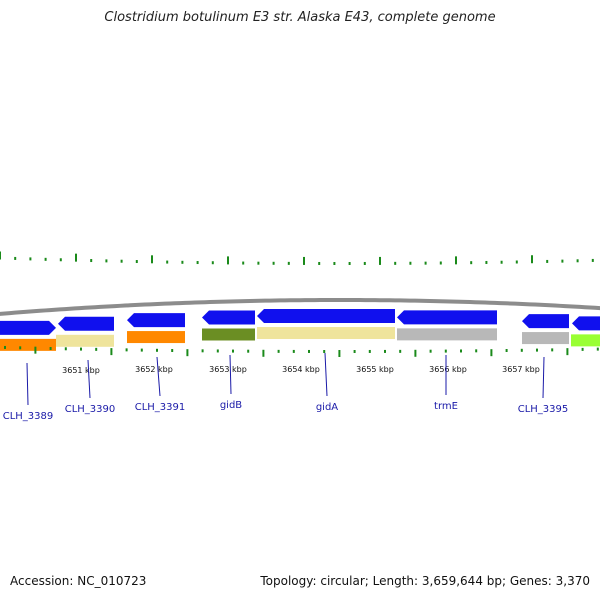 The height and width of the screenshot is (600, 600). Describe the element at coordinates (81, 370) in the screenshot. I see `scale-label: 3651 kbp` at that location.